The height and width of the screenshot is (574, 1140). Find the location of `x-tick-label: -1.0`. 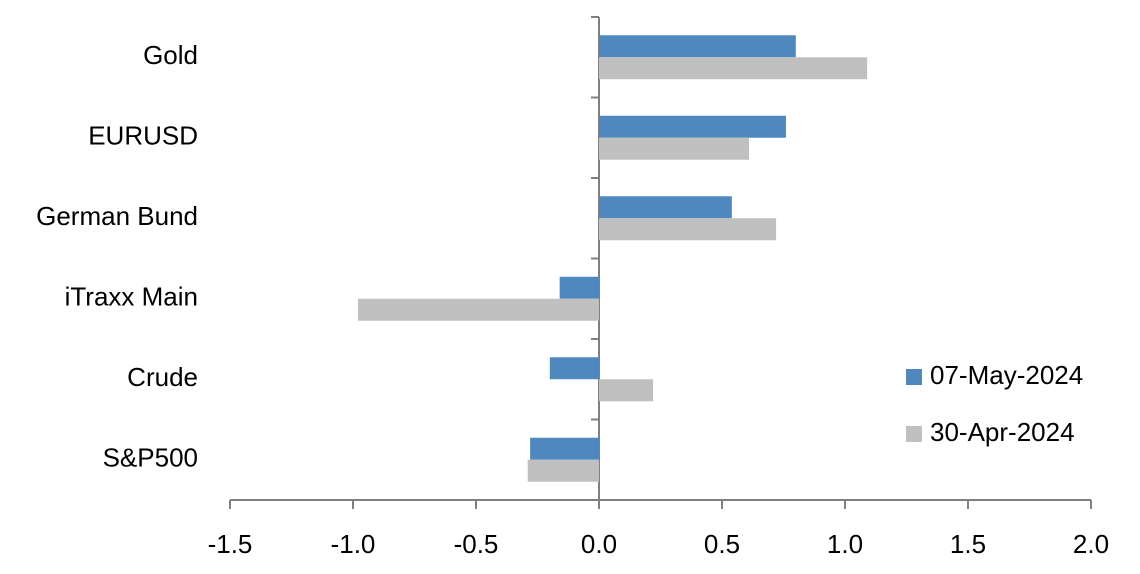

x-tick-label: -1.0 is located at coordinates (353, 544).